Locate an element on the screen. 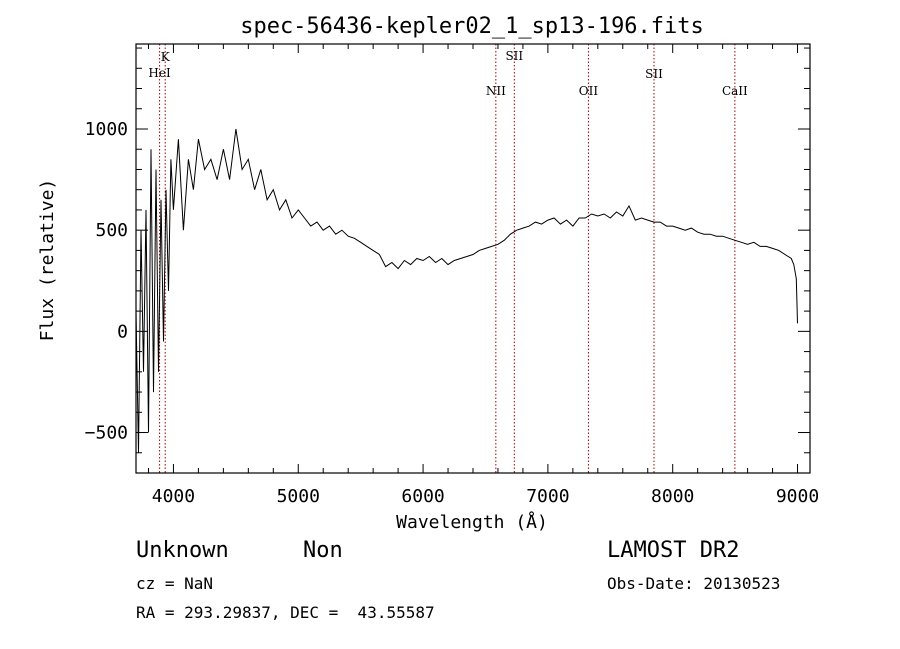  y-tick-label: 500 is located at coordinates (111, 230).